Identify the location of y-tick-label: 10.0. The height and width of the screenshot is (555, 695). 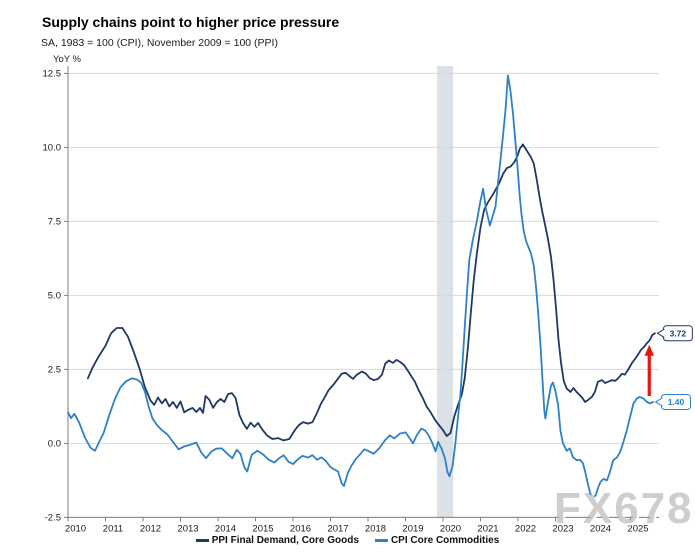
(52, 148).